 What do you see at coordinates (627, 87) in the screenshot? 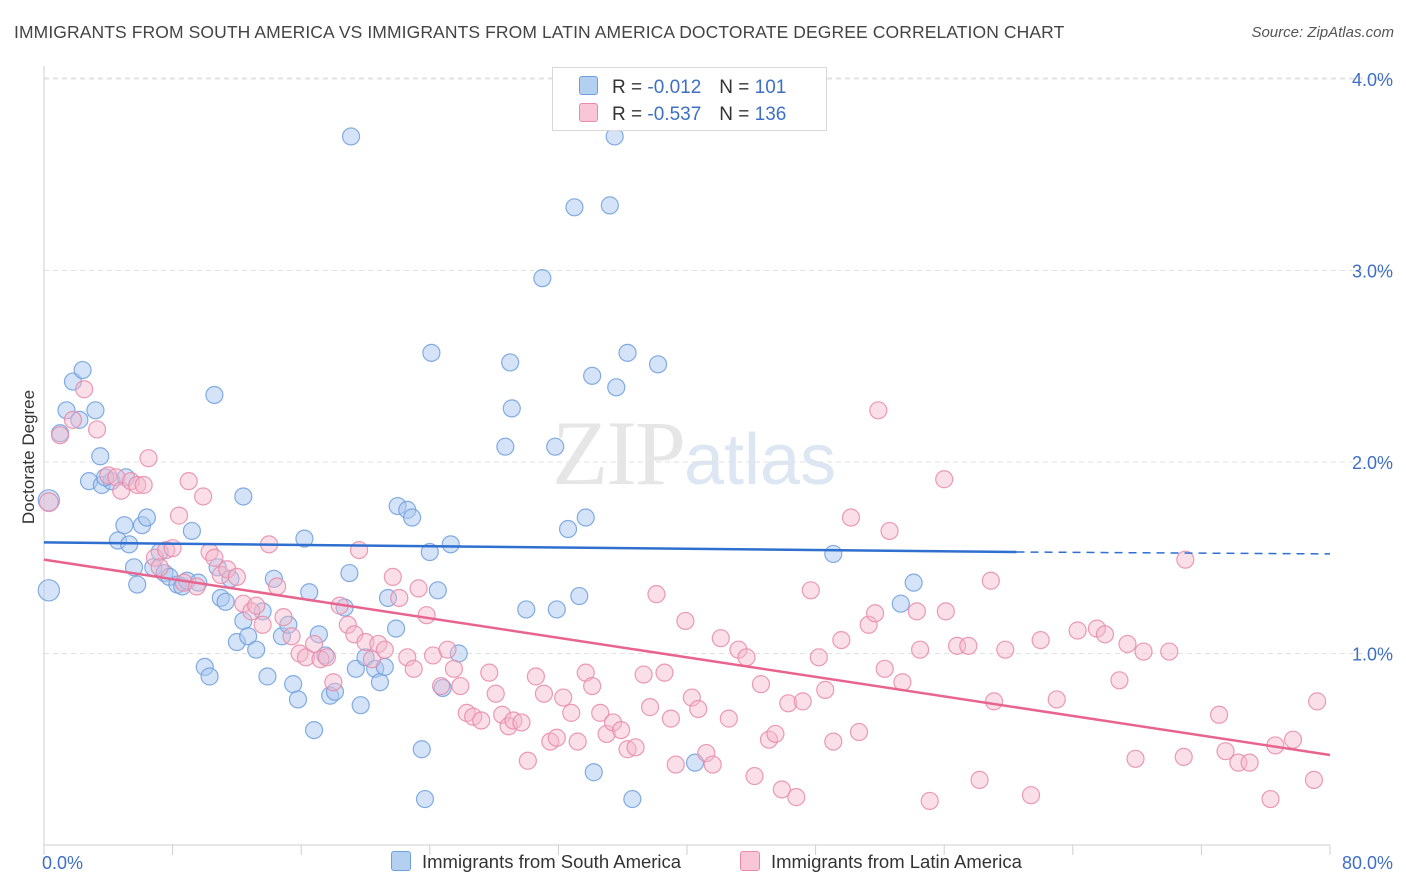
I see `legend-r-label: R =` at bounding box center [627, 87].